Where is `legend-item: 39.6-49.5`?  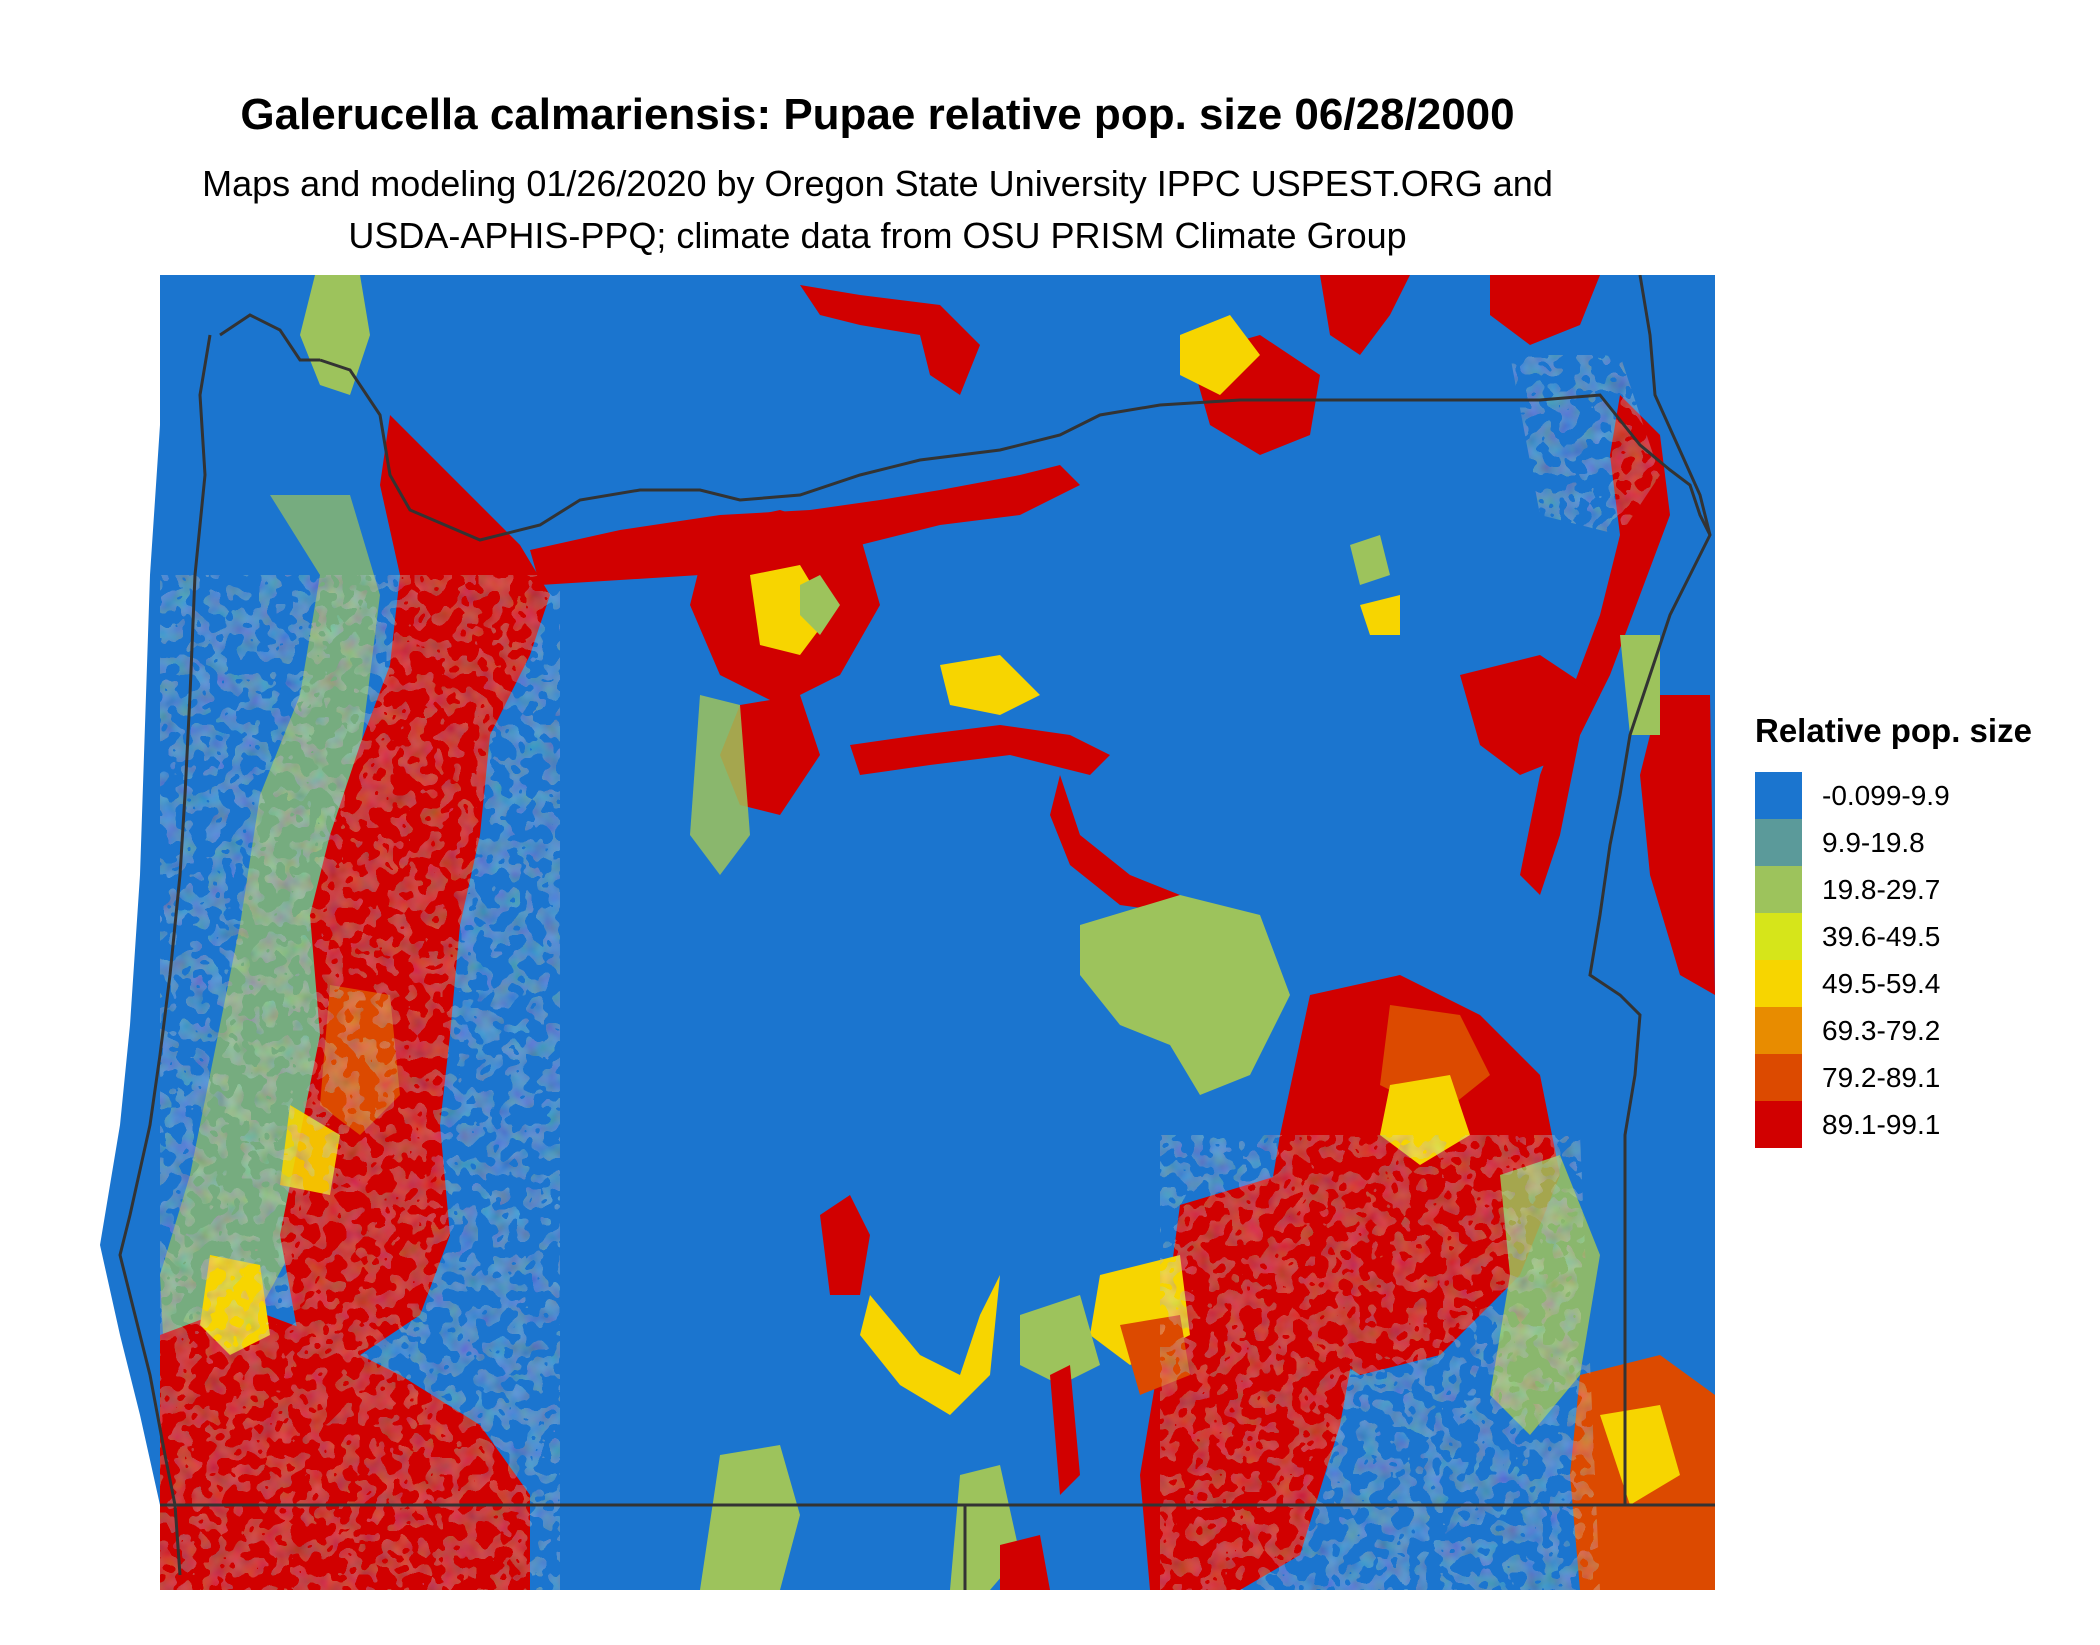 legend-item: 39.6-49.5 is located at coordinates (1893, 936).